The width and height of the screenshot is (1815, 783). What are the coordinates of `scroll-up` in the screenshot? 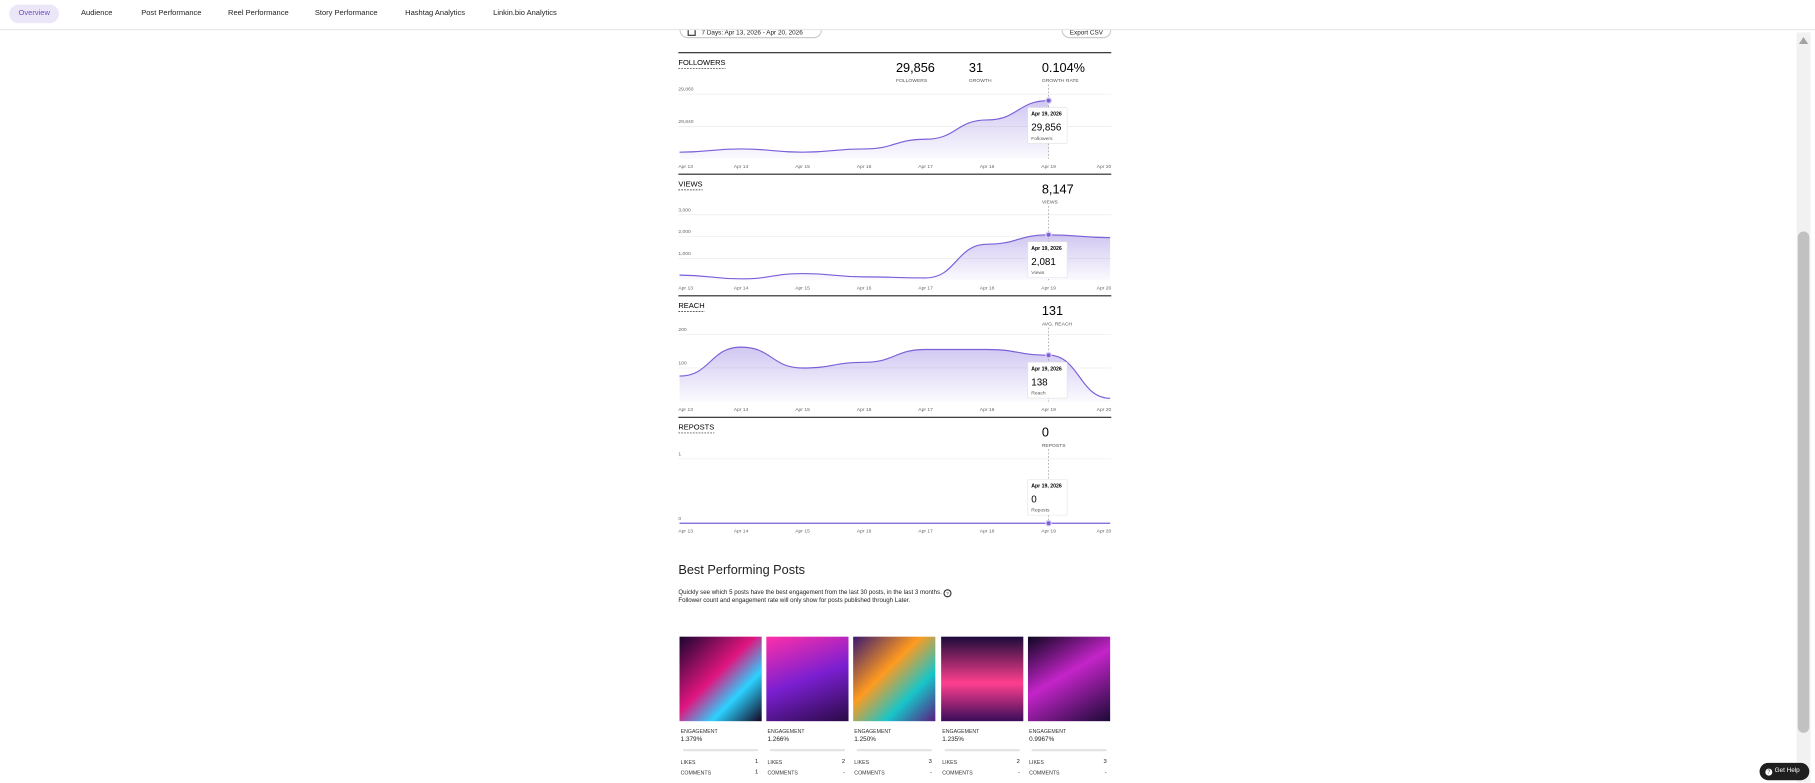 It's located at (1803, 40).